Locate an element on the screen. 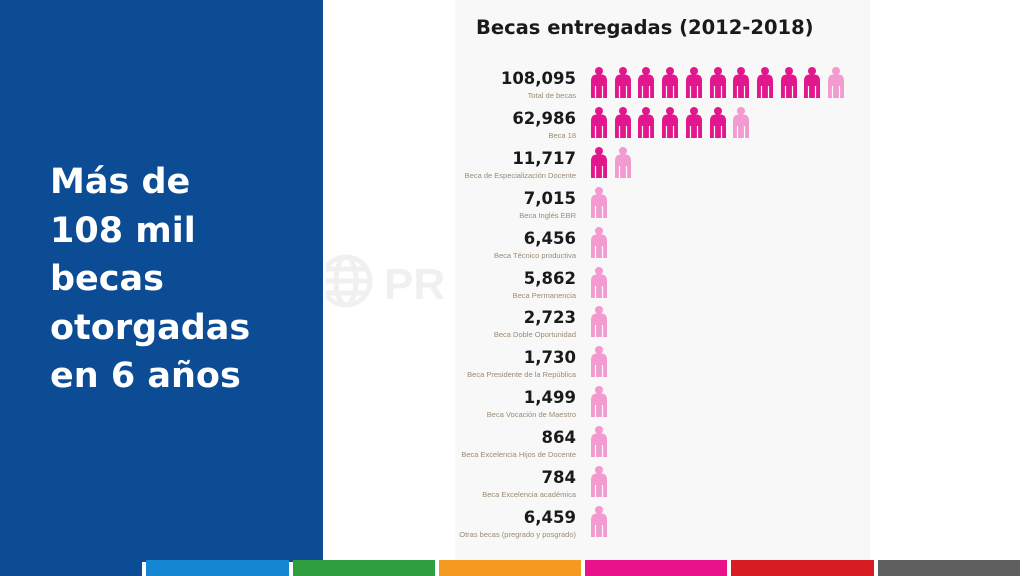  category-label: Beca Permanencia is located at coordinates (544, 295).